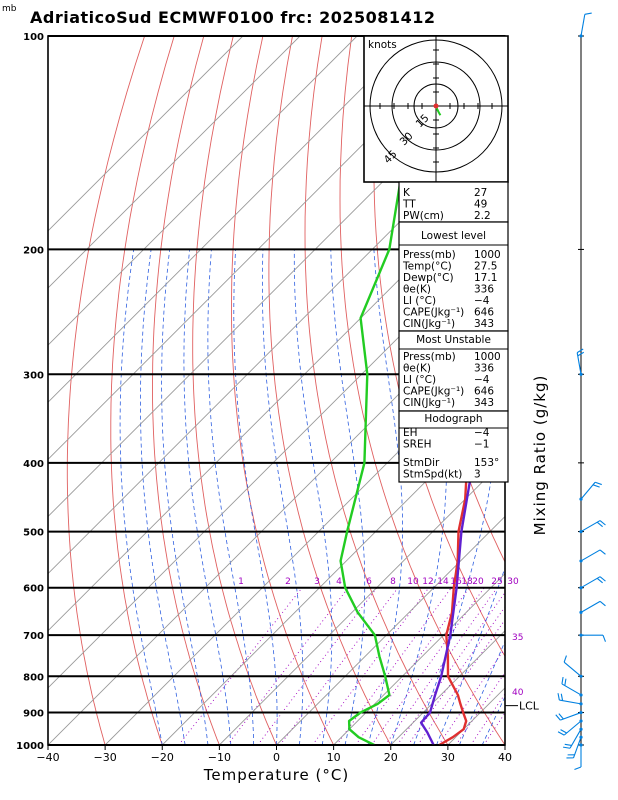 Image resolution: width=618 pixels, height=800 pixels. Describe the element at coordinates (467, 582) in the screenshot. I see `mixing-ratio-label: 18` at that location.